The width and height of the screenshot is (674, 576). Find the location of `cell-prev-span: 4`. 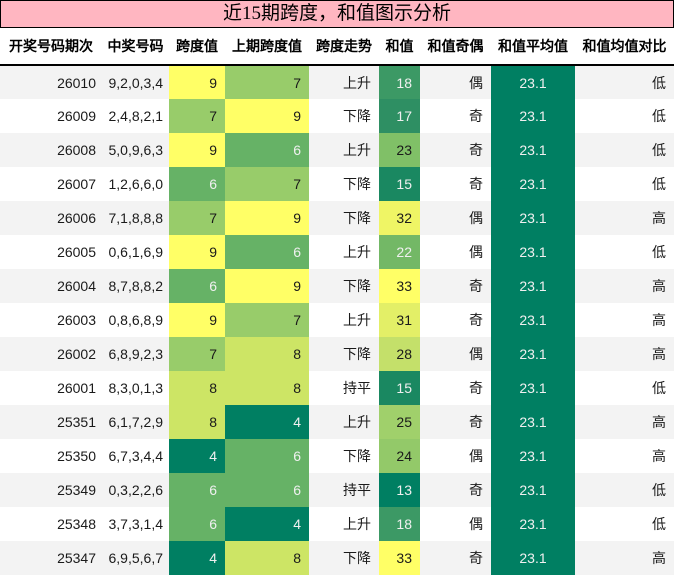

cell-prev-span: 4 is located at coordinates (267, 524).